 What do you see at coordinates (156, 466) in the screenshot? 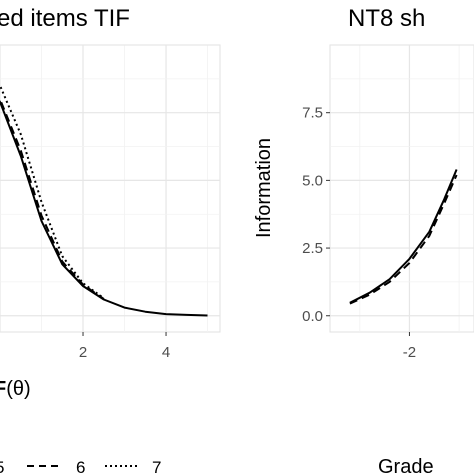
I see `legend-label-7: 7` at bounding box center [156, 466].